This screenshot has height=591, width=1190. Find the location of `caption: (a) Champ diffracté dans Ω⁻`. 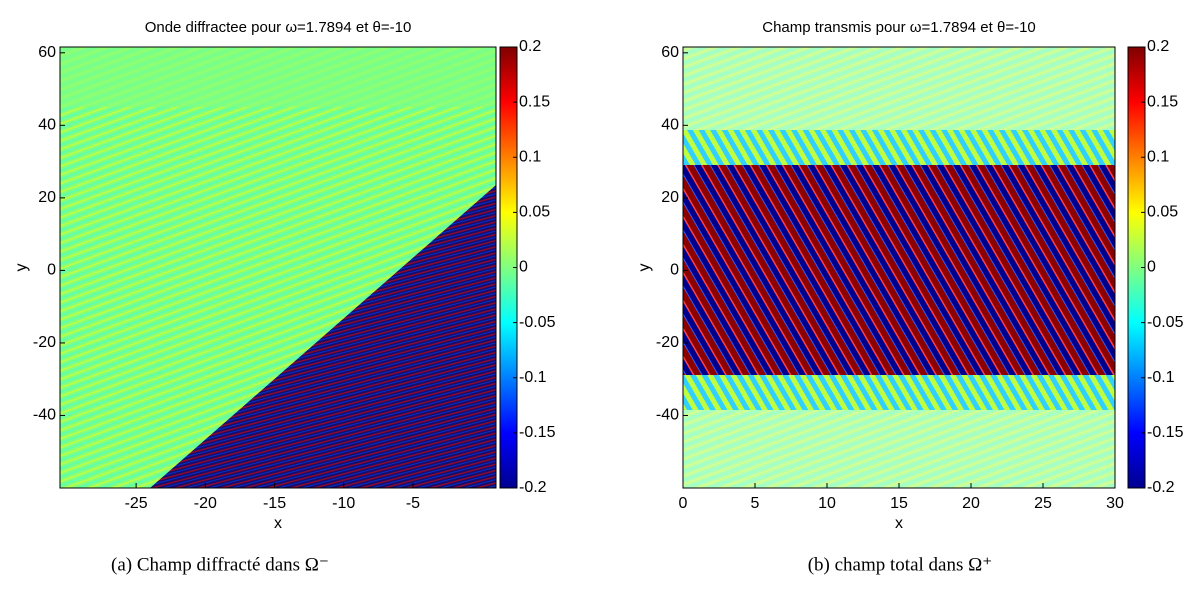

caption: (a) Champ diffracté dans Ω⁻ is located at coordinates (220, 564).